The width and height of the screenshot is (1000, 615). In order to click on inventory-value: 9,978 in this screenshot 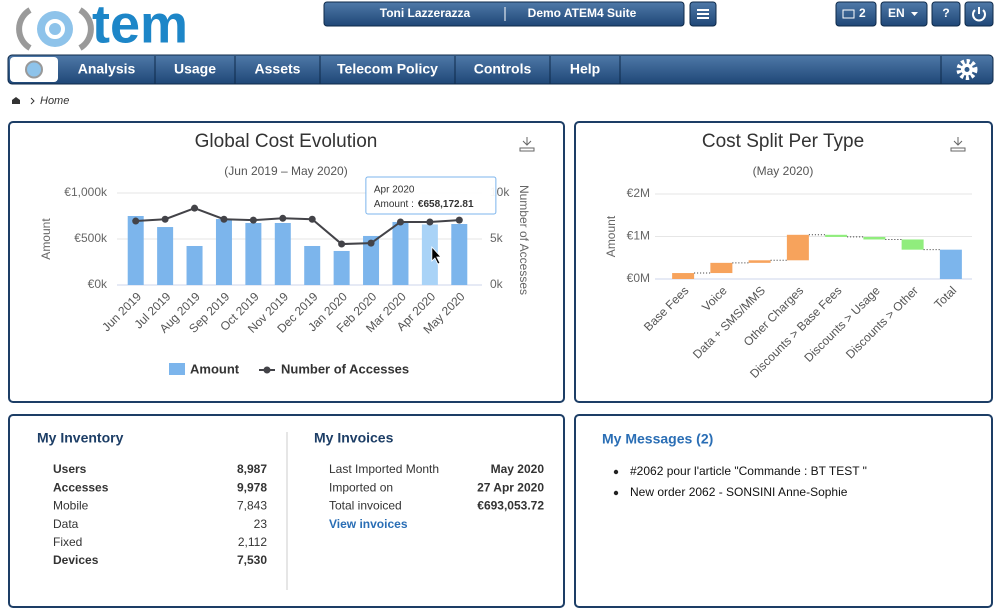, I will do `click(252, 487)`.